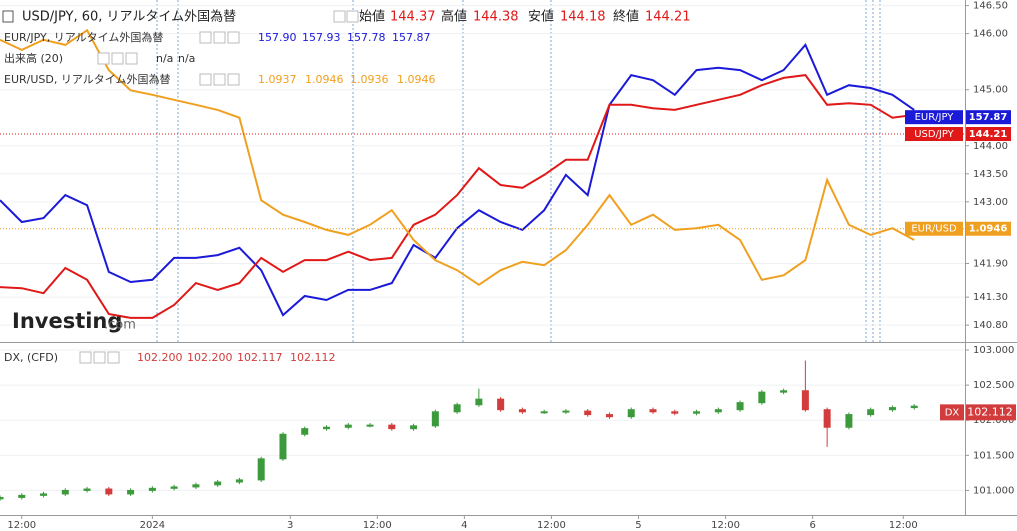 Image resolution: width=1017 pixels, height=531 pixels. What do you see at coordinates (993, 420) in the screenshot?
I see `y-tick-label: 102.000` at bounding box center [993, 420].